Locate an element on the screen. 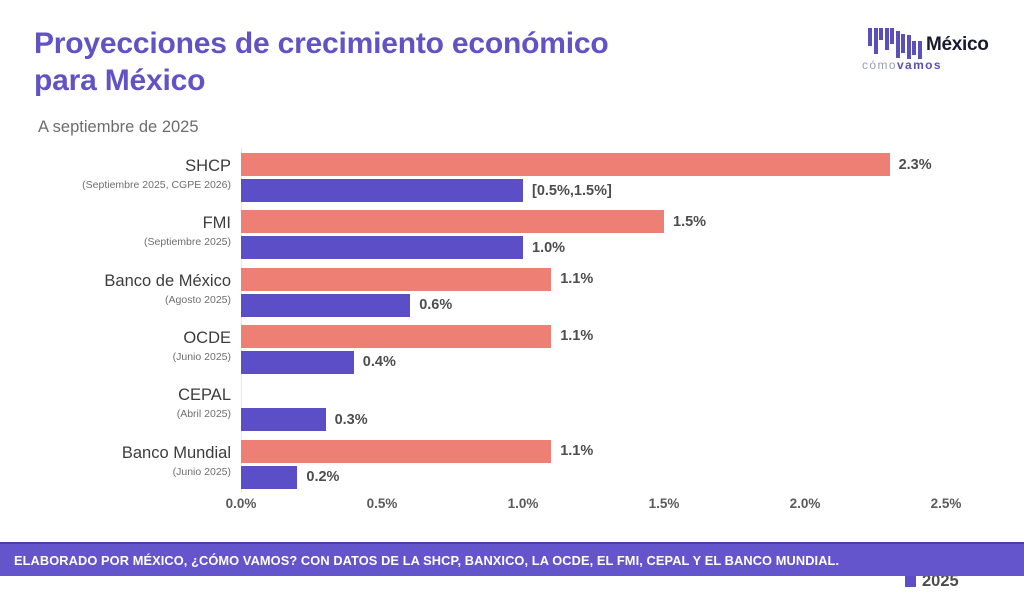  y-category-name: CEPAL is located at coordinates (204, 395).